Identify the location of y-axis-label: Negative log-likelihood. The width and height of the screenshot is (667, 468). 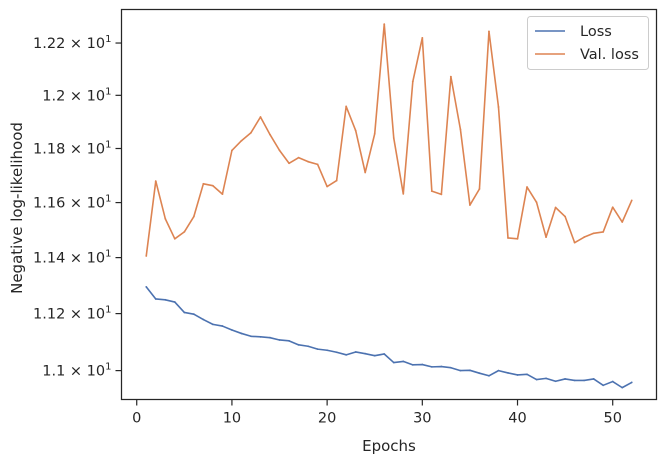
(17, 208).